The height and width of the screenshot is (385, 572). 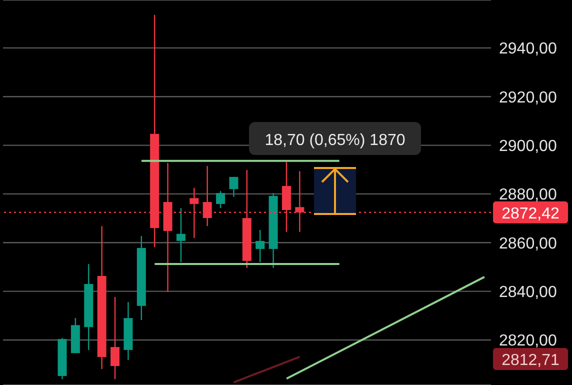 I want to click on y-tick-label: 2860,00, so click(x=528, y=243).